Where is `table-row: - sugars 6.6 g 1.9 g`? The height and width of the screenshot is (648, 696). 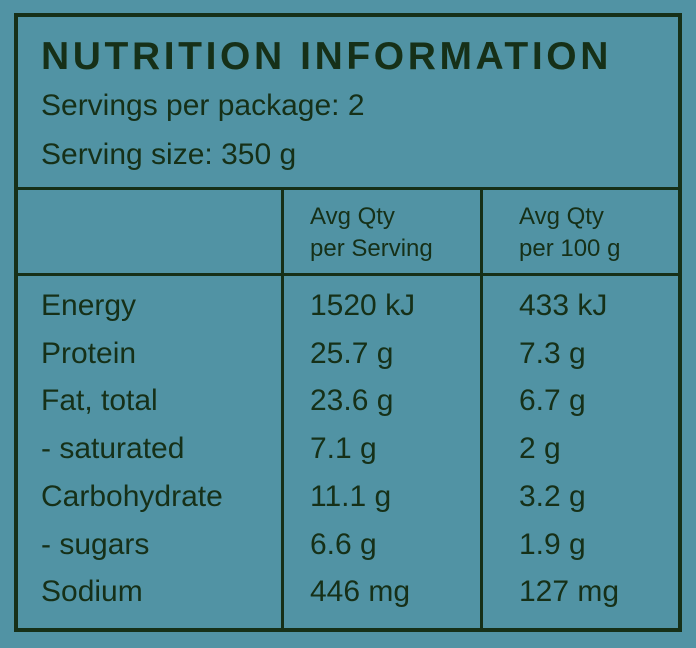 table-row: - sugars 6.6 g 1.9 g is located at coordinates (348, 545).